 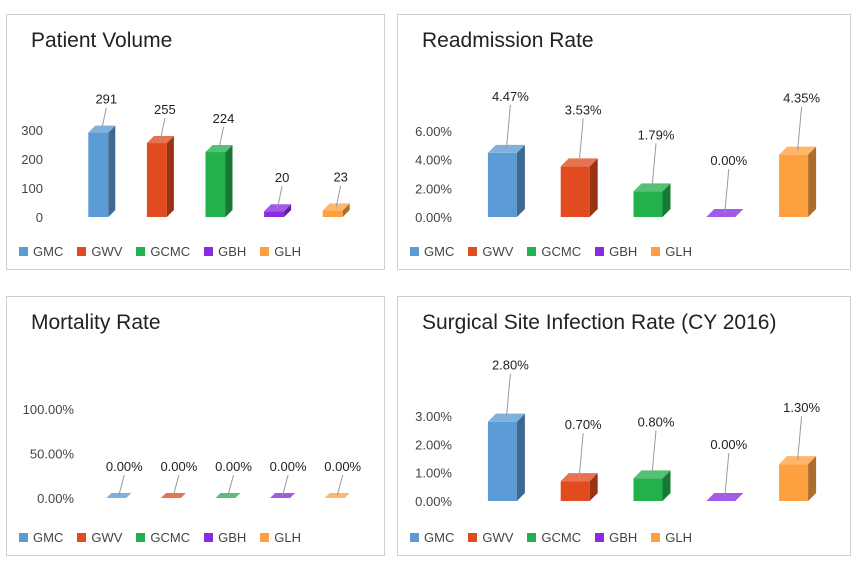 What do you see at coordinates (165, 109) in the screenshot?
I see `data-label: 255` at bounding box center [165, 109].